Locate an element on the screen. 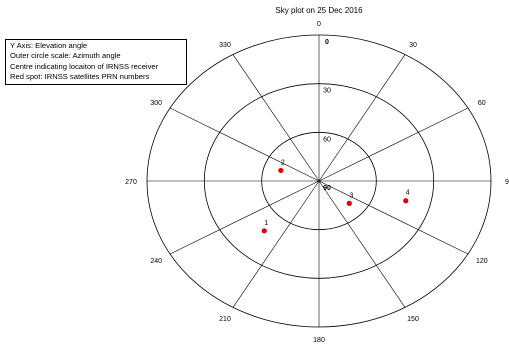  azimuth-label-180: 180 is located at coordinates (319, 340).